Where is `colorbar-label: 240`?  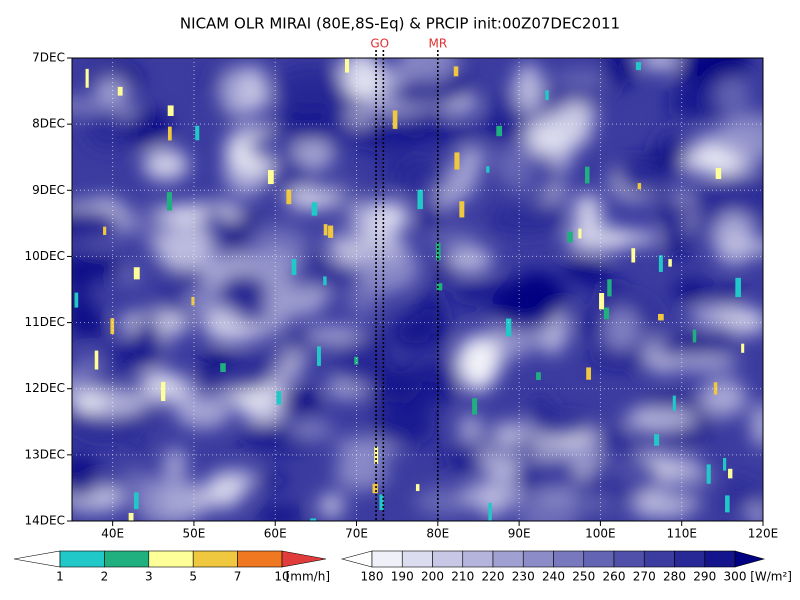 colorbar-label: 240 is located at coordinates (553, 577).